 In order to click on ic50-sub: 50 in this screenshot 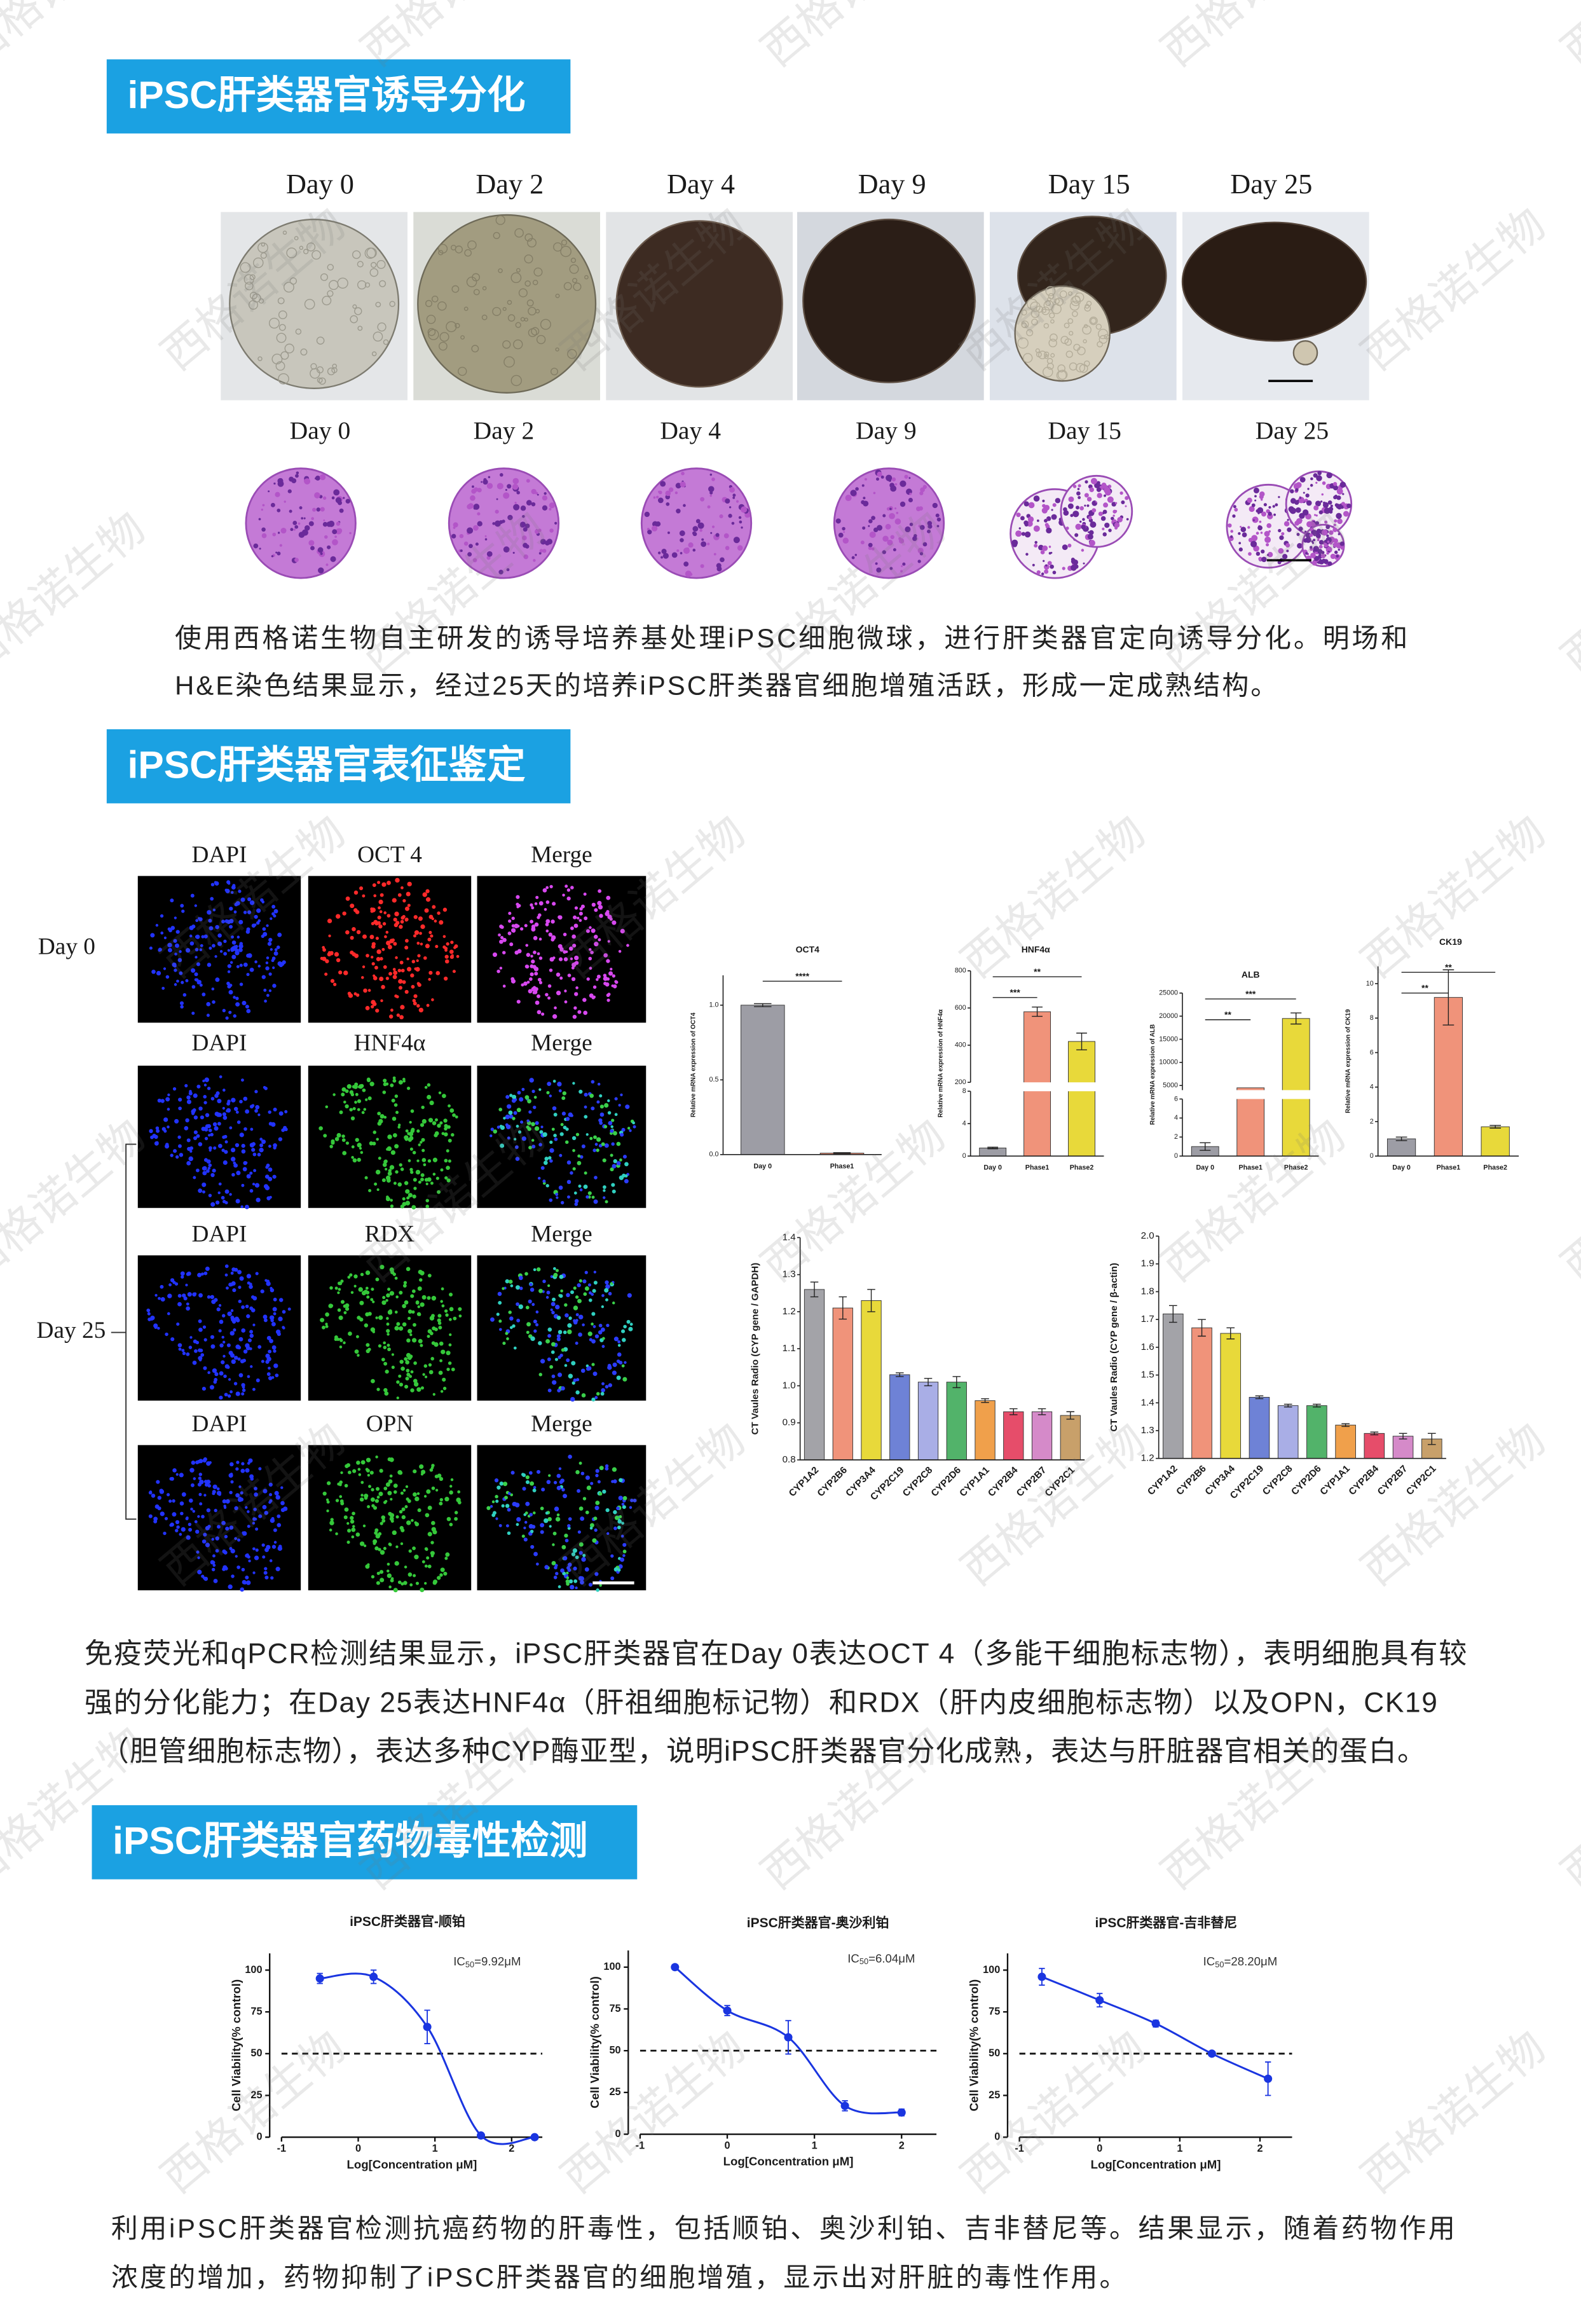, I will do `click(863, 1962)`.